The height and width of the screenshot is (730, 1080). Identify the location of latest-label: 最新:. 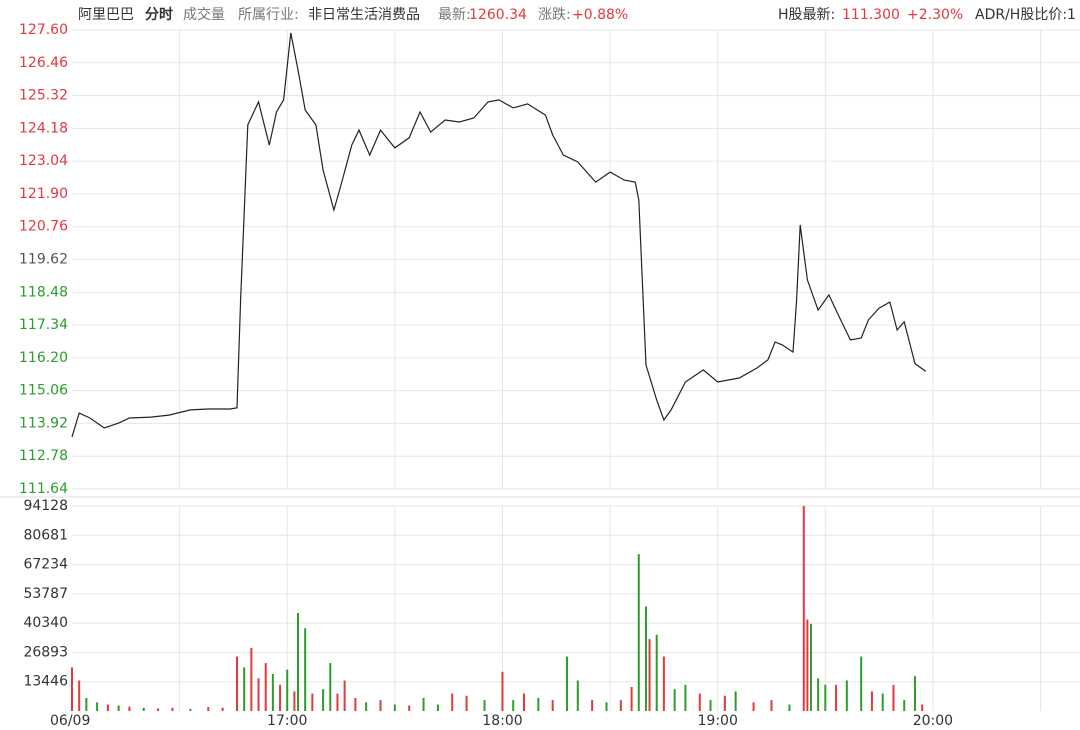
(454, 15).